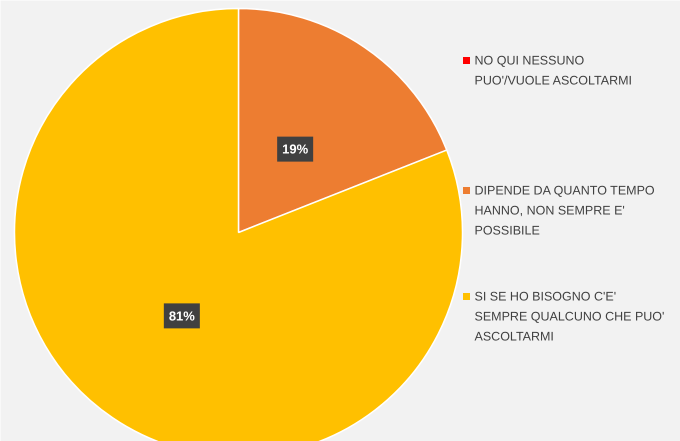 The height and width of the screenshot is (441, 680). I want to click on data-label: 19%, so click(295, 149).